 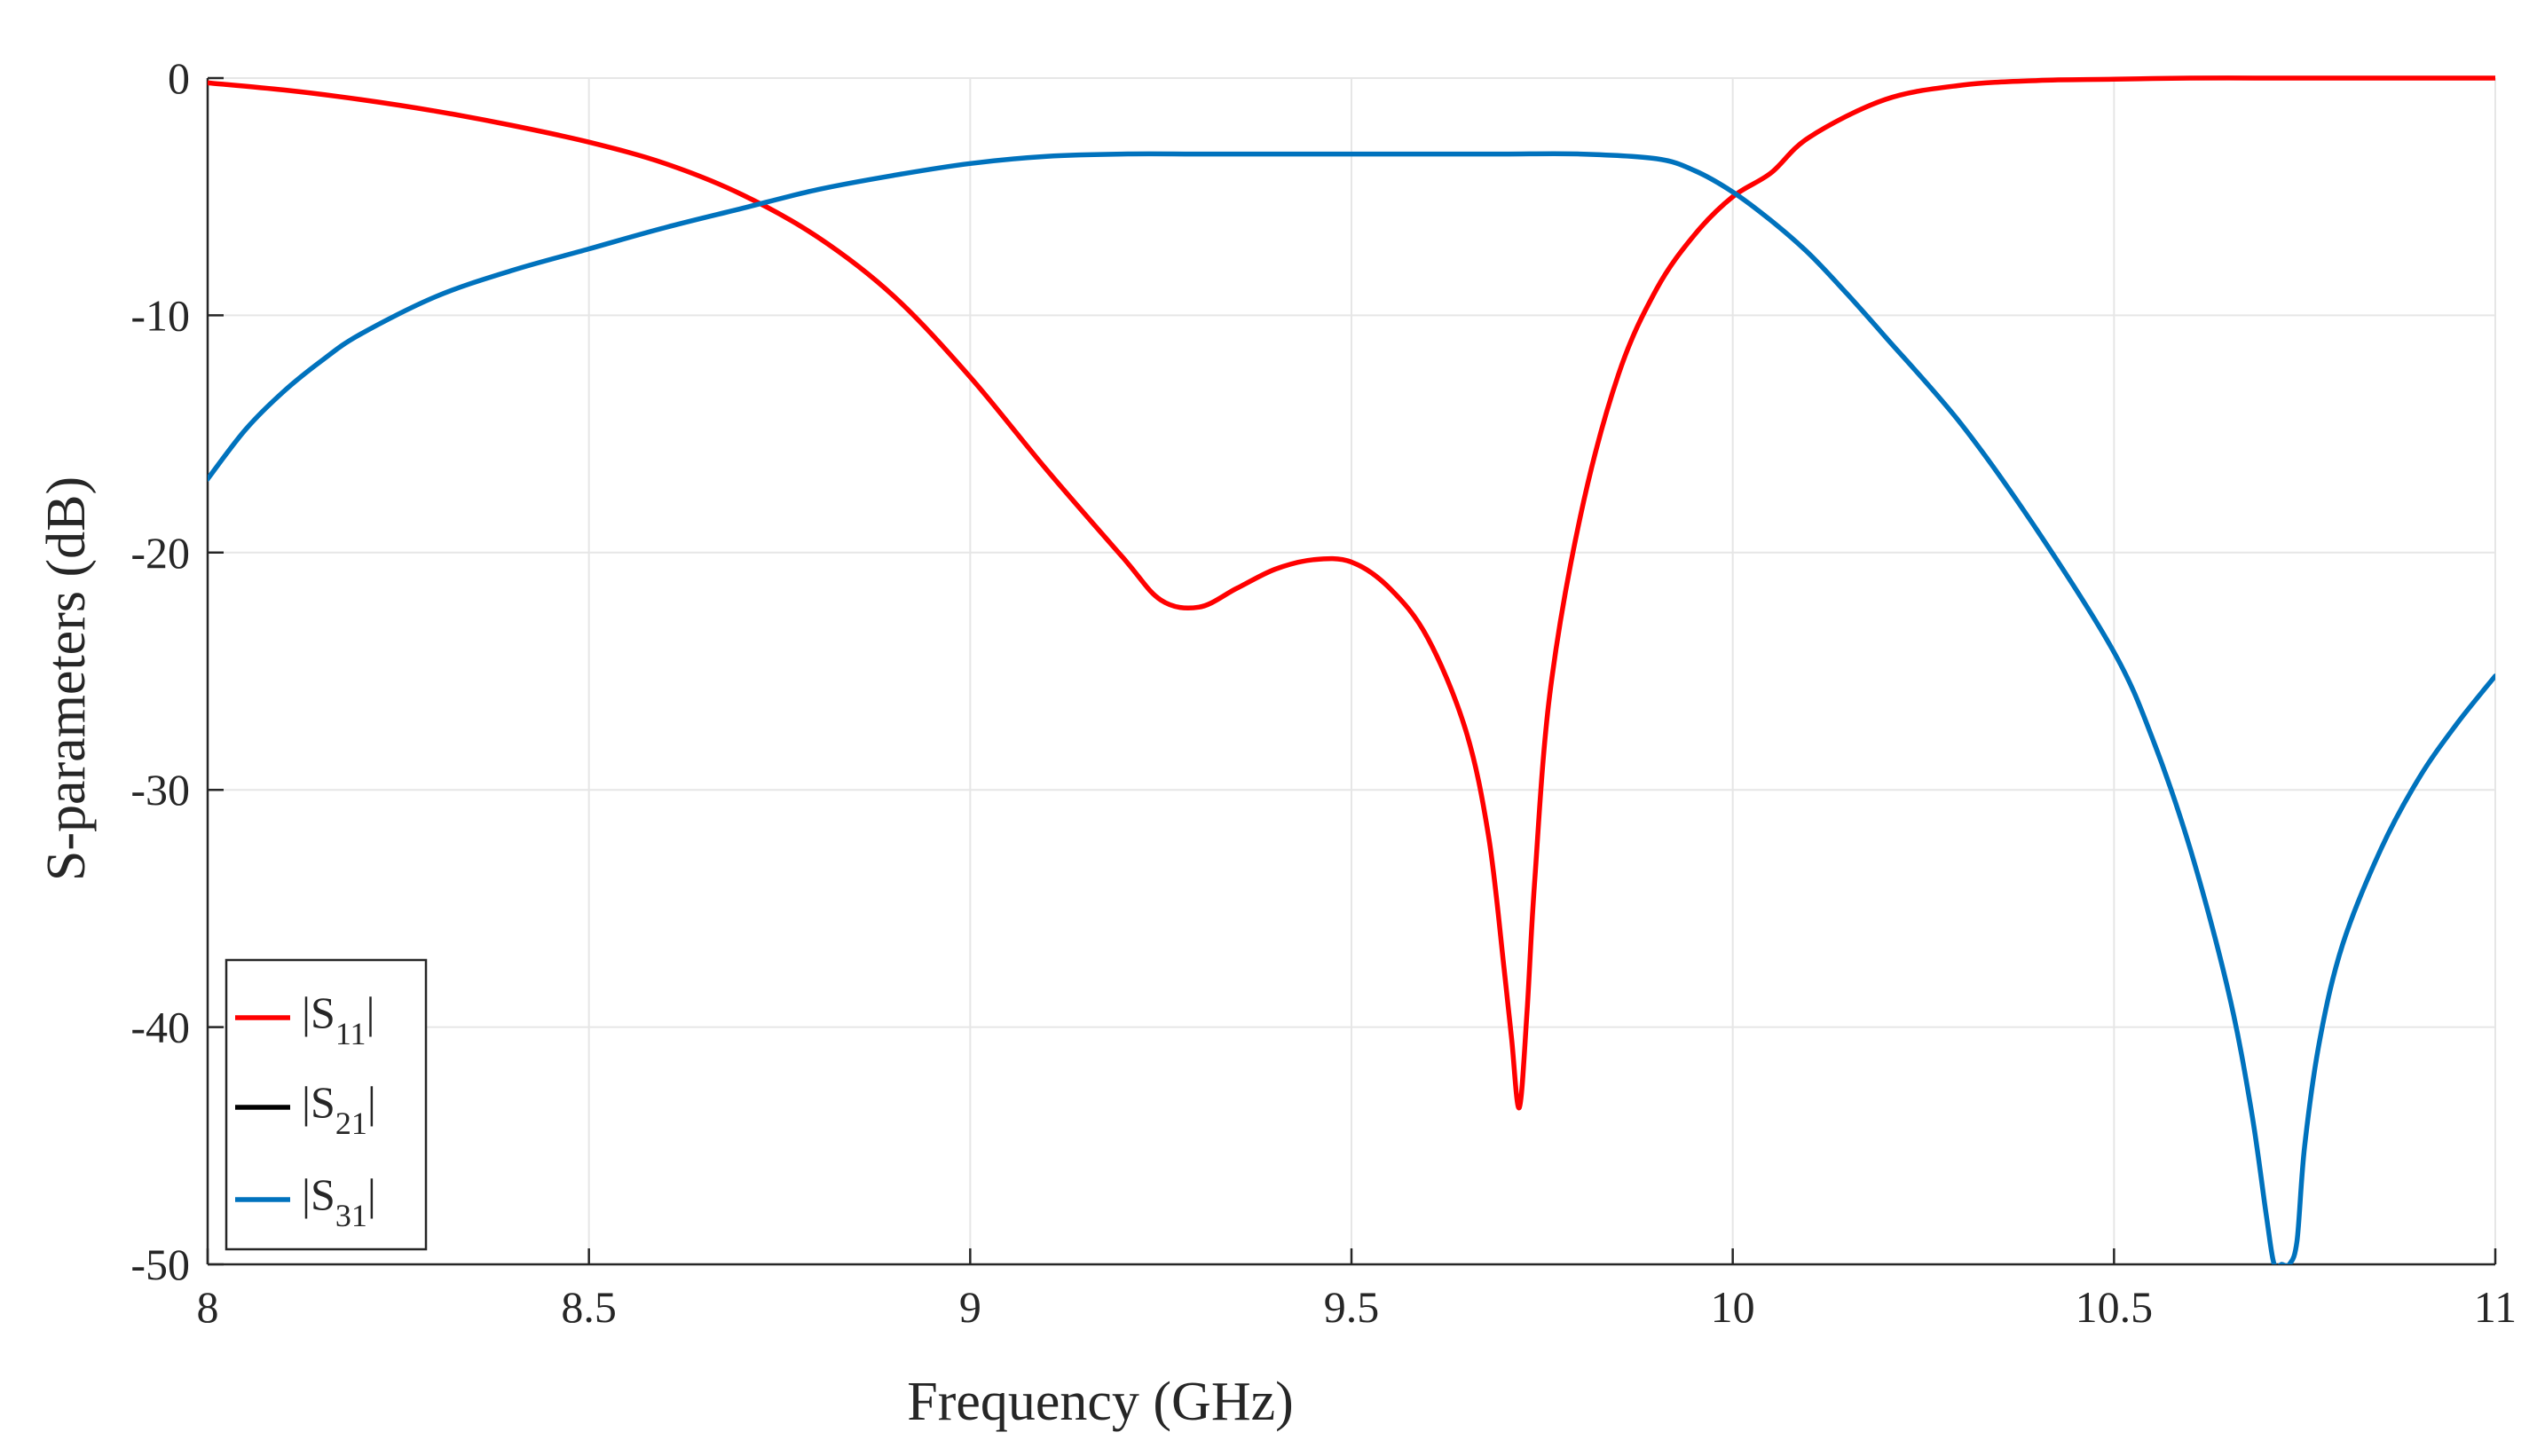 I want to click on y-axis-title: S-parameters (dB), so click(x=66, y=678).